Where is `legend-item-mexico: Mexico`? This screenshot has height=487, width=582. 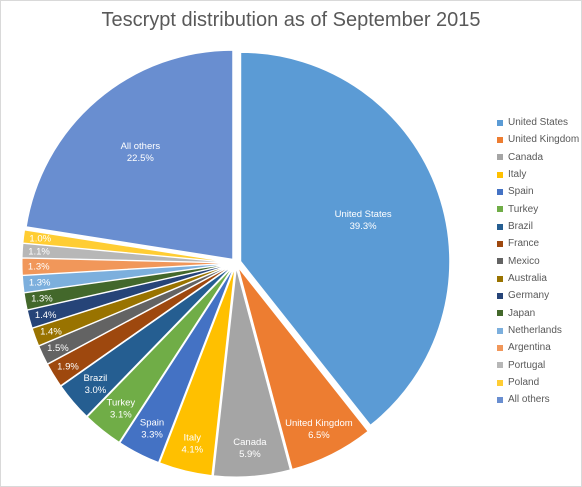 legend-item-mexico: Mexico is located at coordinates (538, 261).